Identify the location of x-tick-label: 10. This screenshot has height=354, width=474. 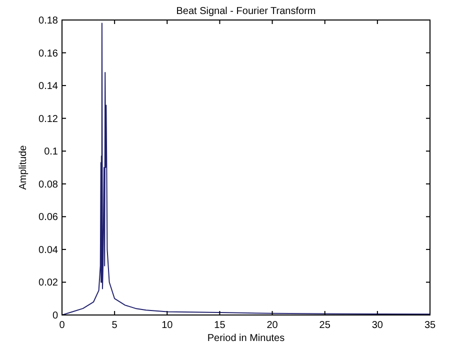
(168, 325).